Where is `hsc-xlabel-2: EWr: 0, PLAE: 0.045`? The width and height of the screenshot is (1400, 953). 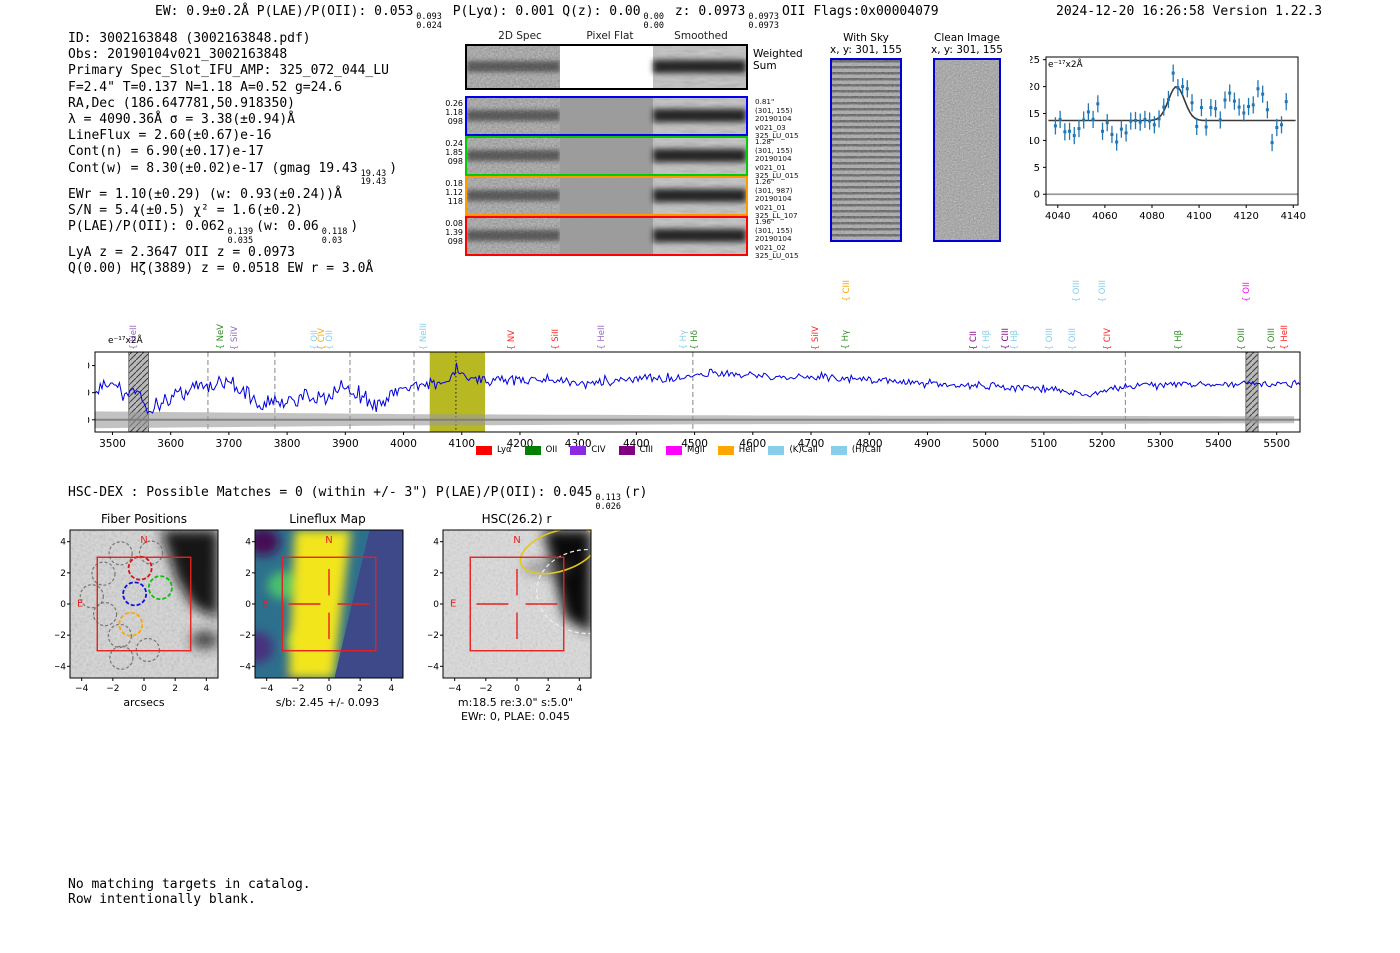
hsc-xlabel-2: EWr: 0, PLAE: 0.045 is located at coordinates (515, 716).